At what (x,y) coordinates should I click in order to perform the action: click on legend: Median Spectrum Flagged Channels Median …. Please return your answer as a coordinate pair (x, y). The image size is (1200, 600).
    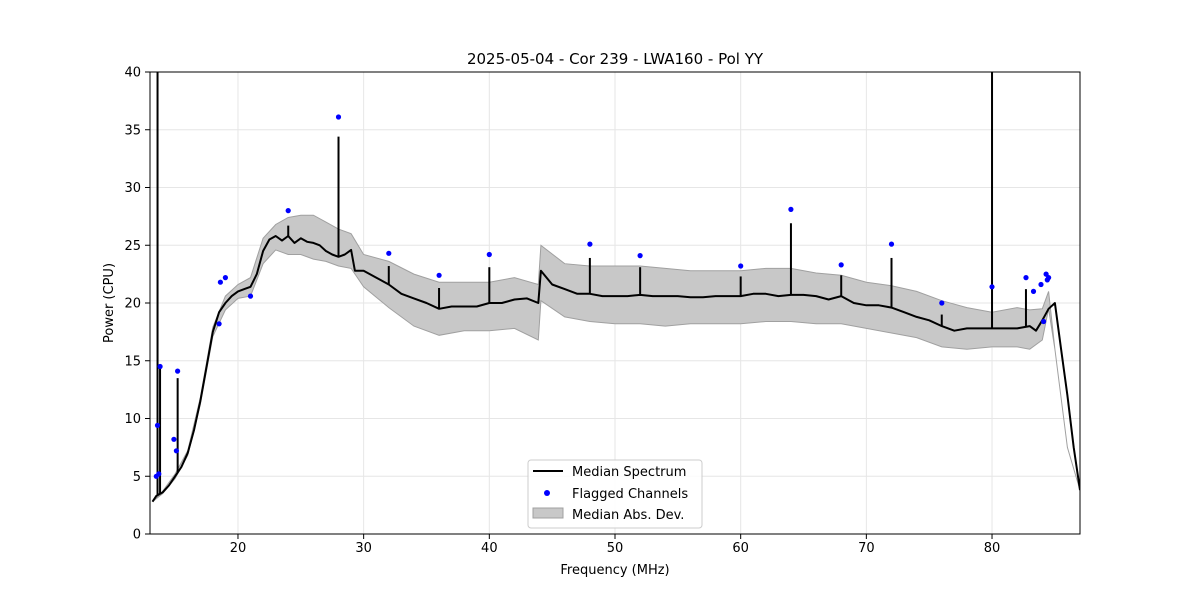
    Looking at the image, I should click on (615, 494).